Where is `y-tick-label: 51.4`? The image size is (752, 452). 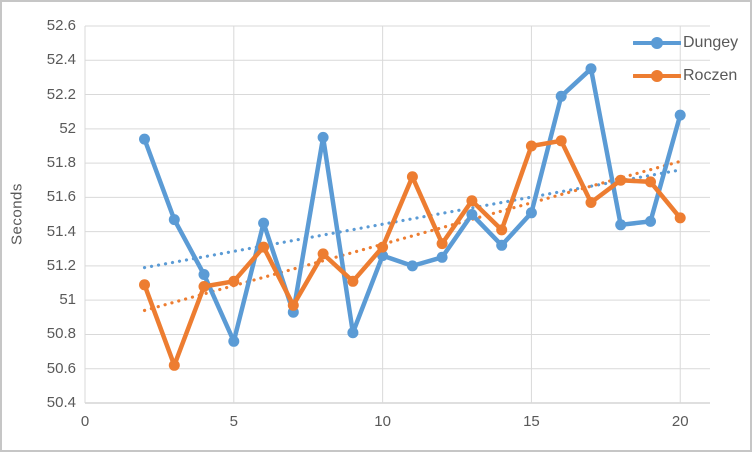 y-tick-label: 51.4 is located at coordinates (61, 231).